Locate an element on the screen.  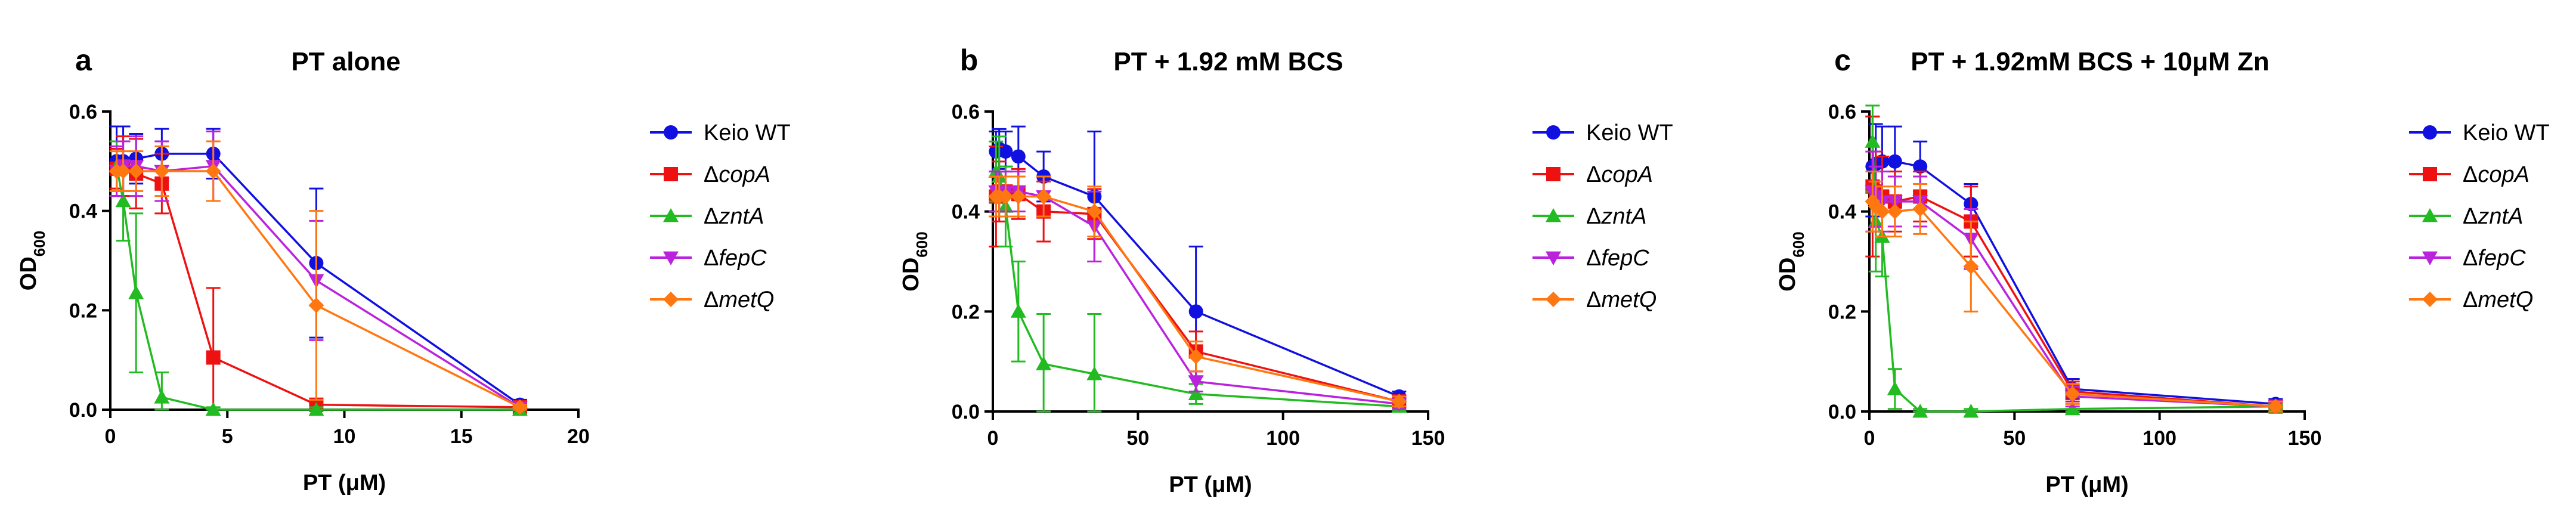
panel-letter: a is located at coordinates (83, 60).